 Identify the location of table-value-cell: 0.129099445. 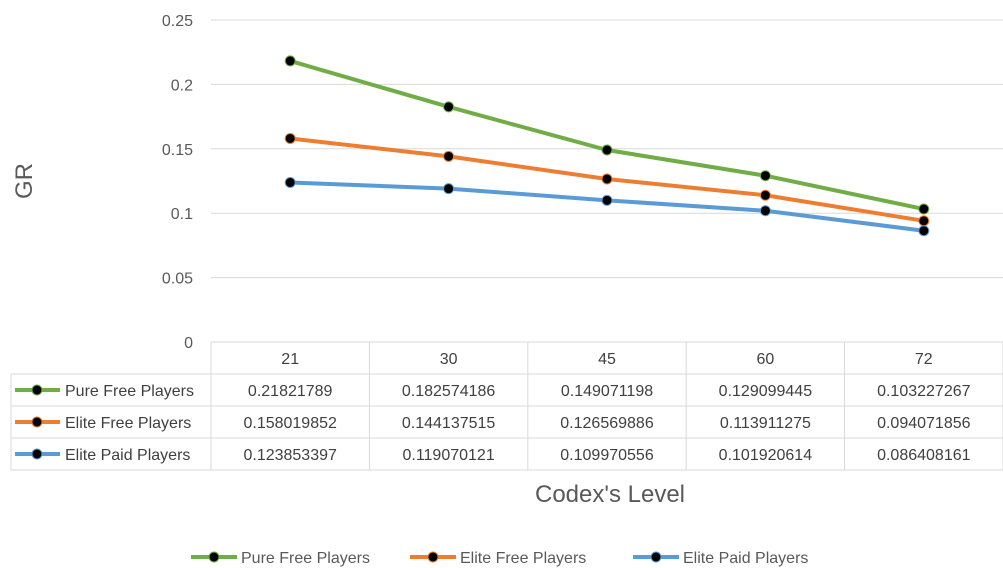
(766, 391).